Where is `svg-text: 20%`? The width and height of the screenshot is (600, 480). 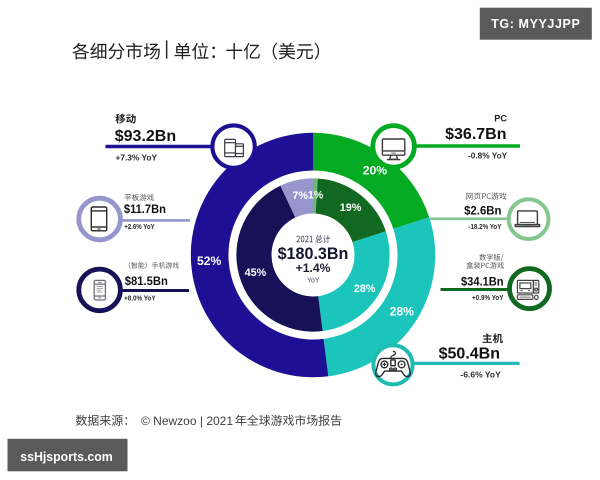 svg-text: 20% is located at coordinates (375, 171).